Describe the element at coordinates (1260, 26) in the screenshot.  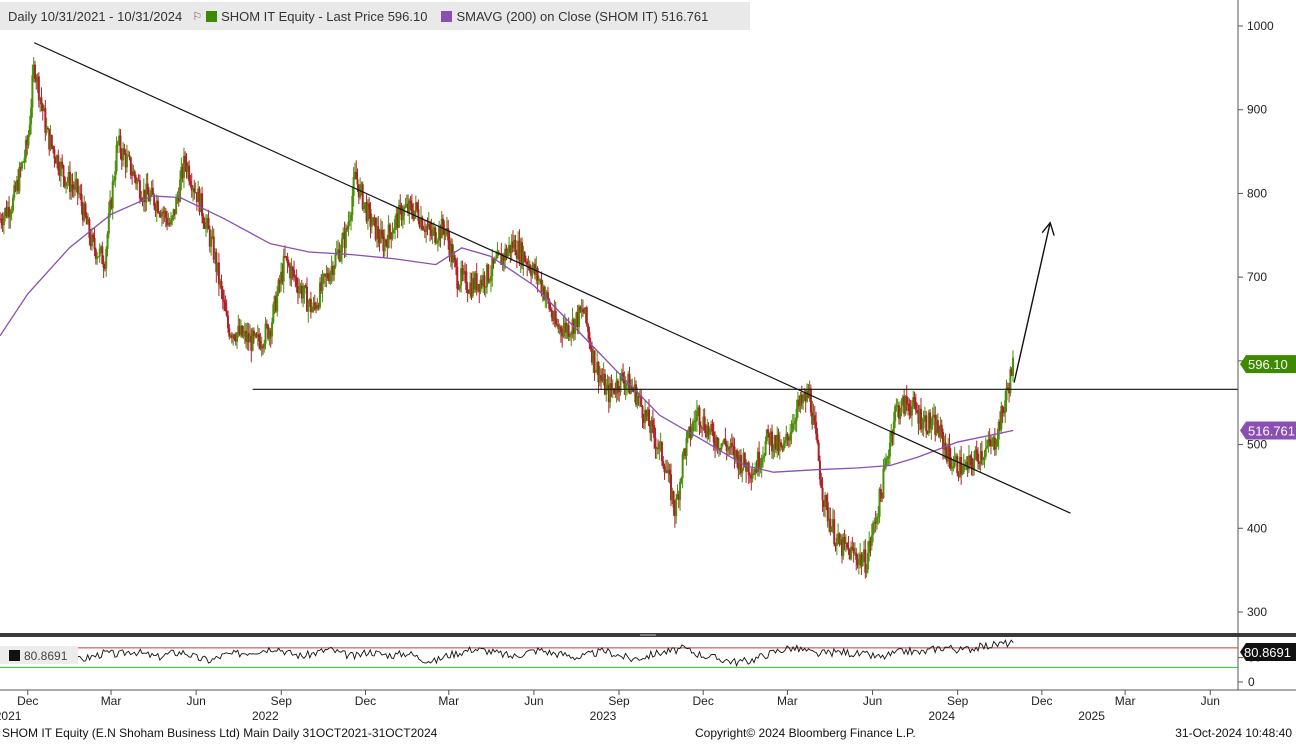
I see `y-tick-label: 1000` at that location.